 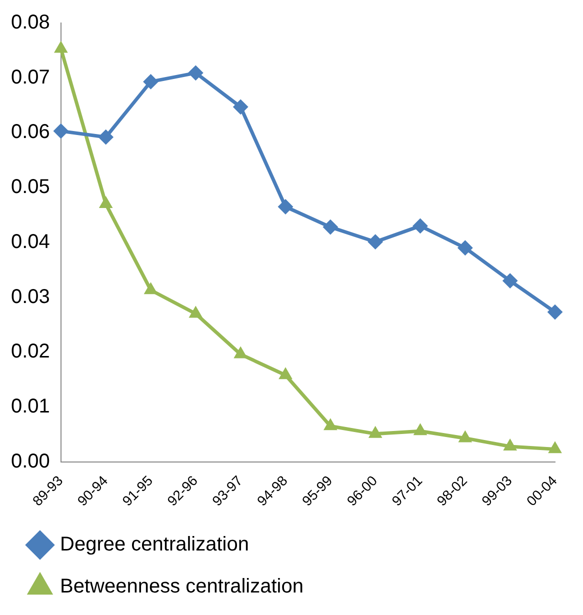 I want to click on y-tick-label: 0.02, so click(x=30, y=351).